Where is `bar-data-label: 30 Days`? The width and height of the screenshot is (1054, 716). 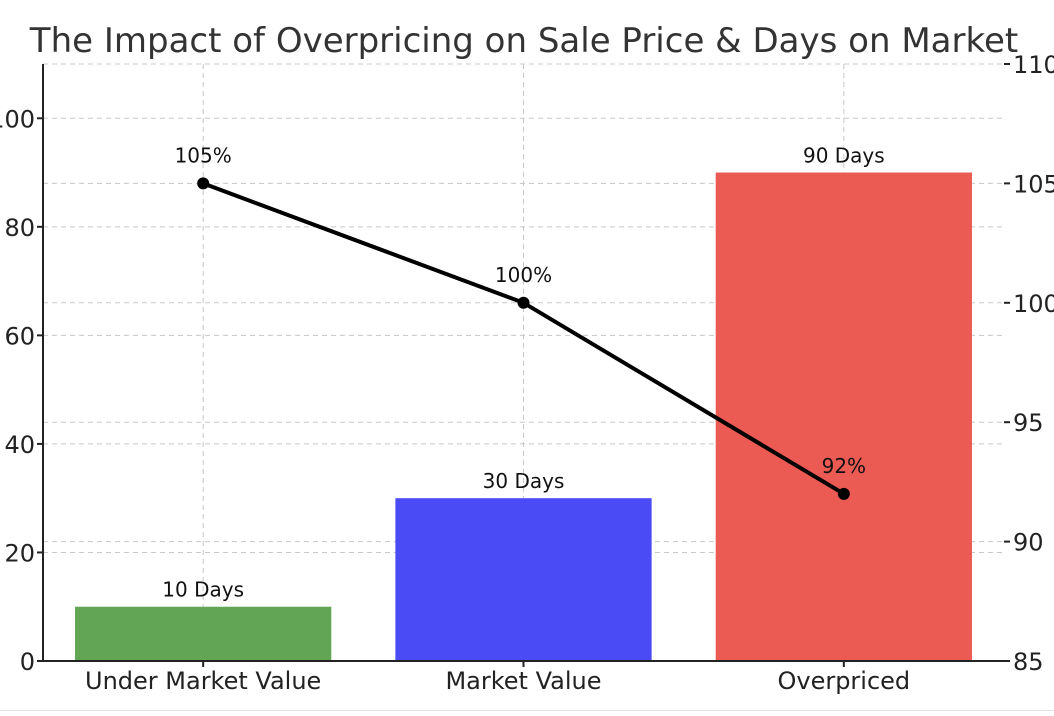 bar-data-label: 30 Days is located at coordinates (524, 481).